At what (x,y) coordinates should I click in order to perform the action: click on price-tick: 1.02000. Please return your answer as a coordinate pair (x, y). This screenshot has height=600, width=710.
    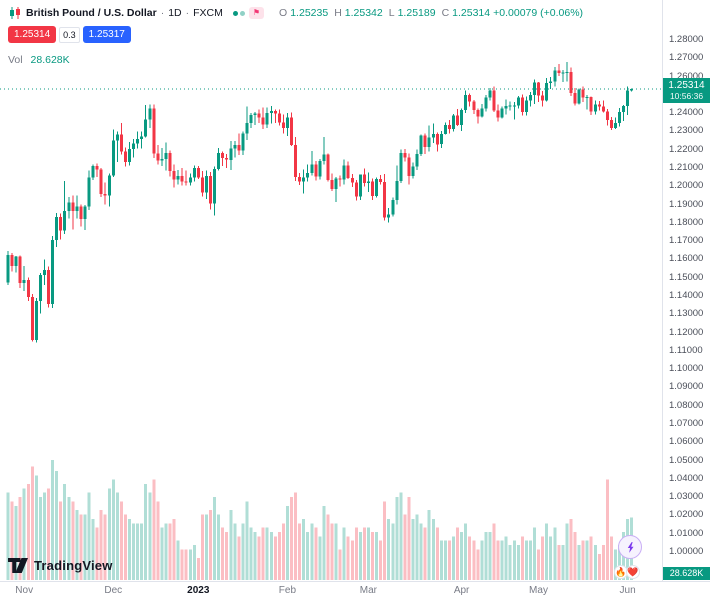
    Looking at the image, I should click on (686, 515).